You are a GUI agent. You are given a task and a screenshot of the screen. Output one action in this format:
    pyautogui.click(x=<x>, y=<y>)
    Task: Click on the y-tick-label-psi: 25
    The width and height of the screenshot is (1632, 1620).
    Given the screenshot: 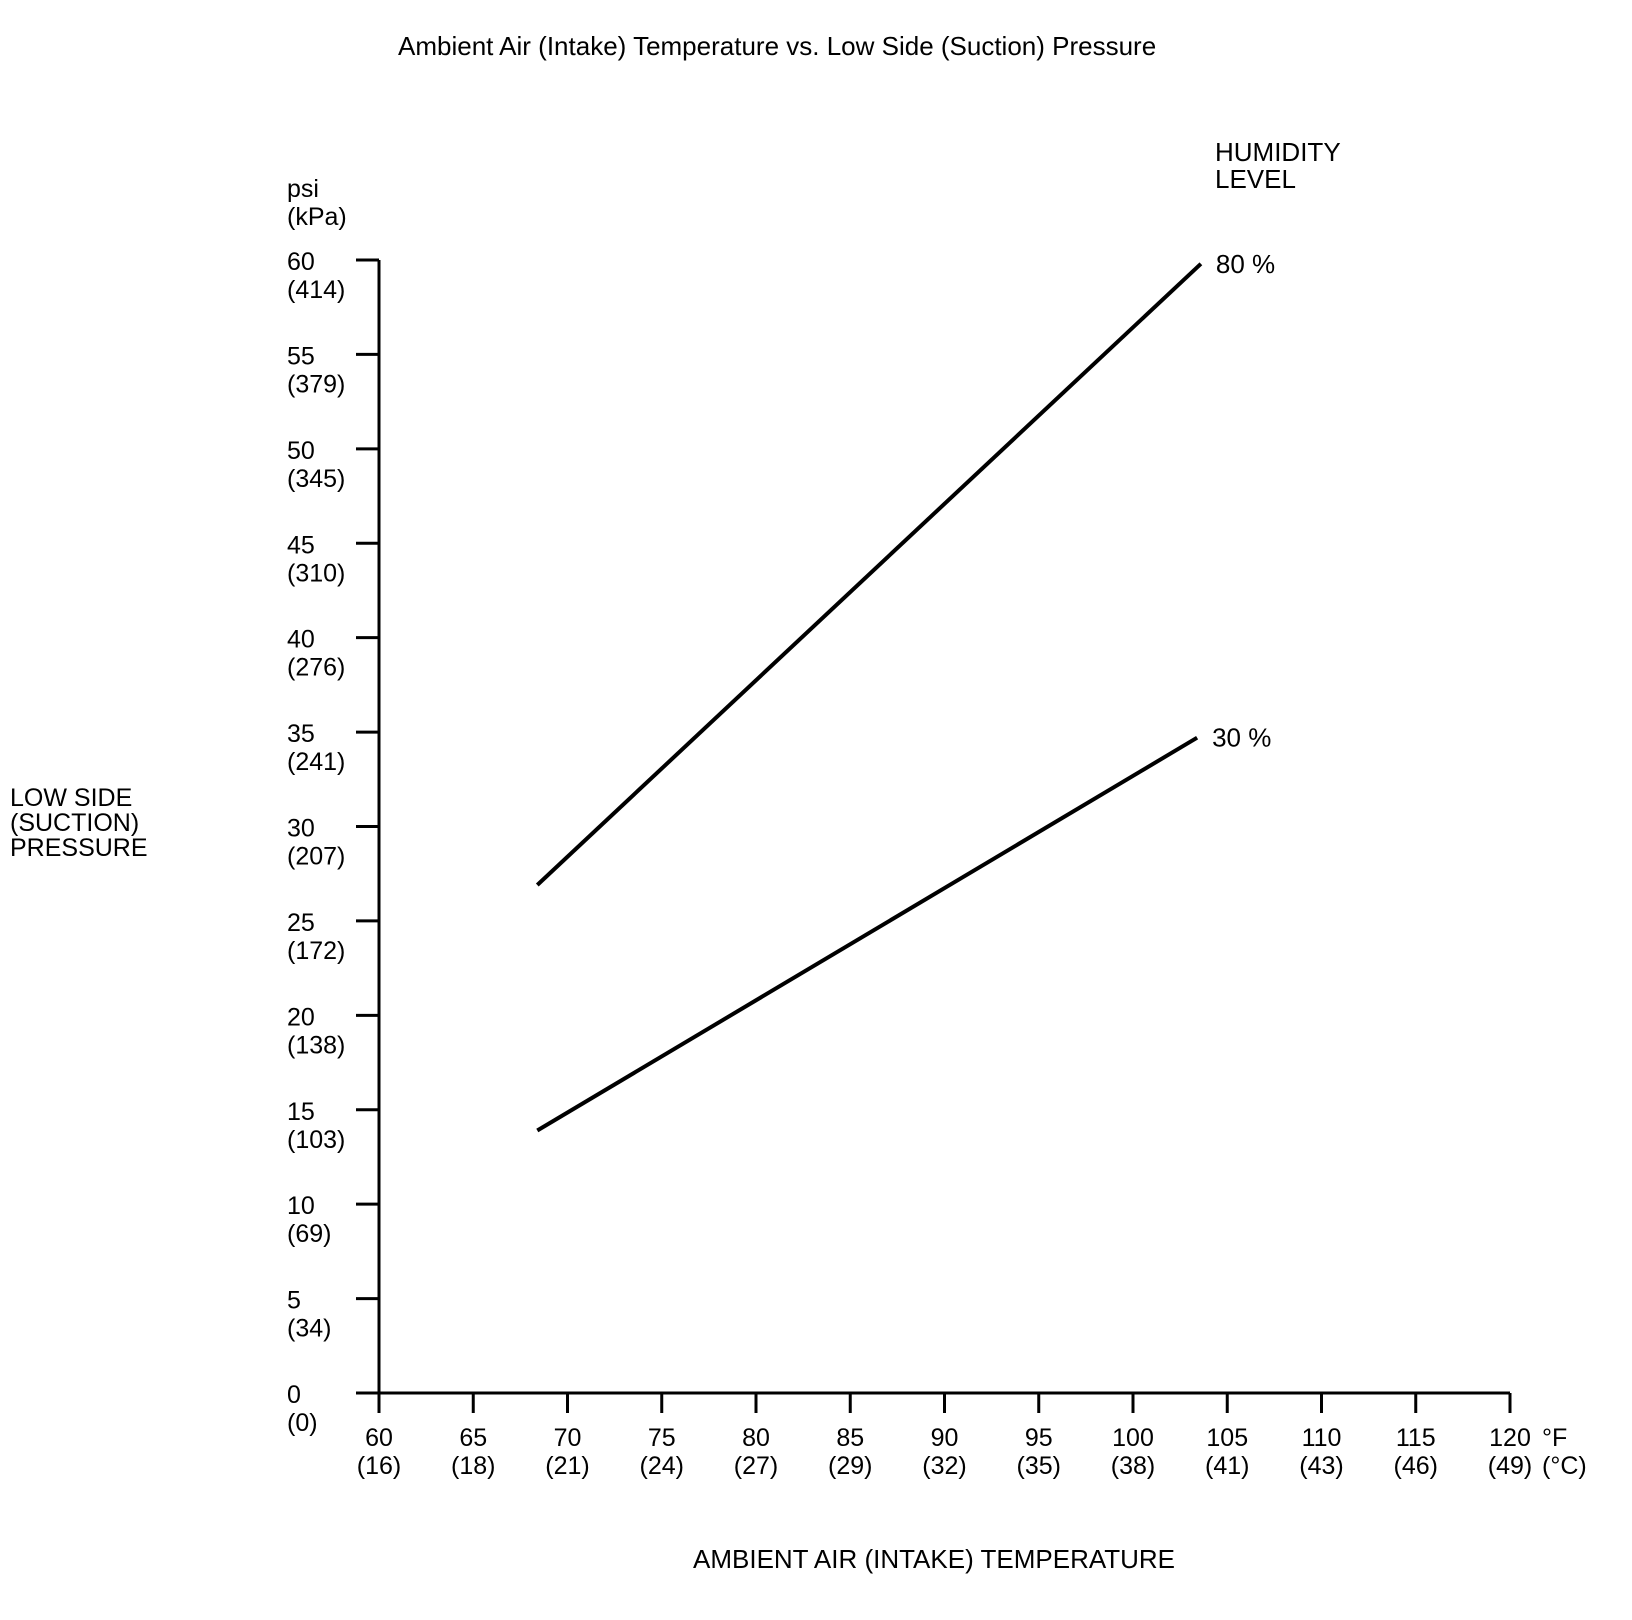 What is the action you would take?
    pyautogui.click(x=301, y=923)
    